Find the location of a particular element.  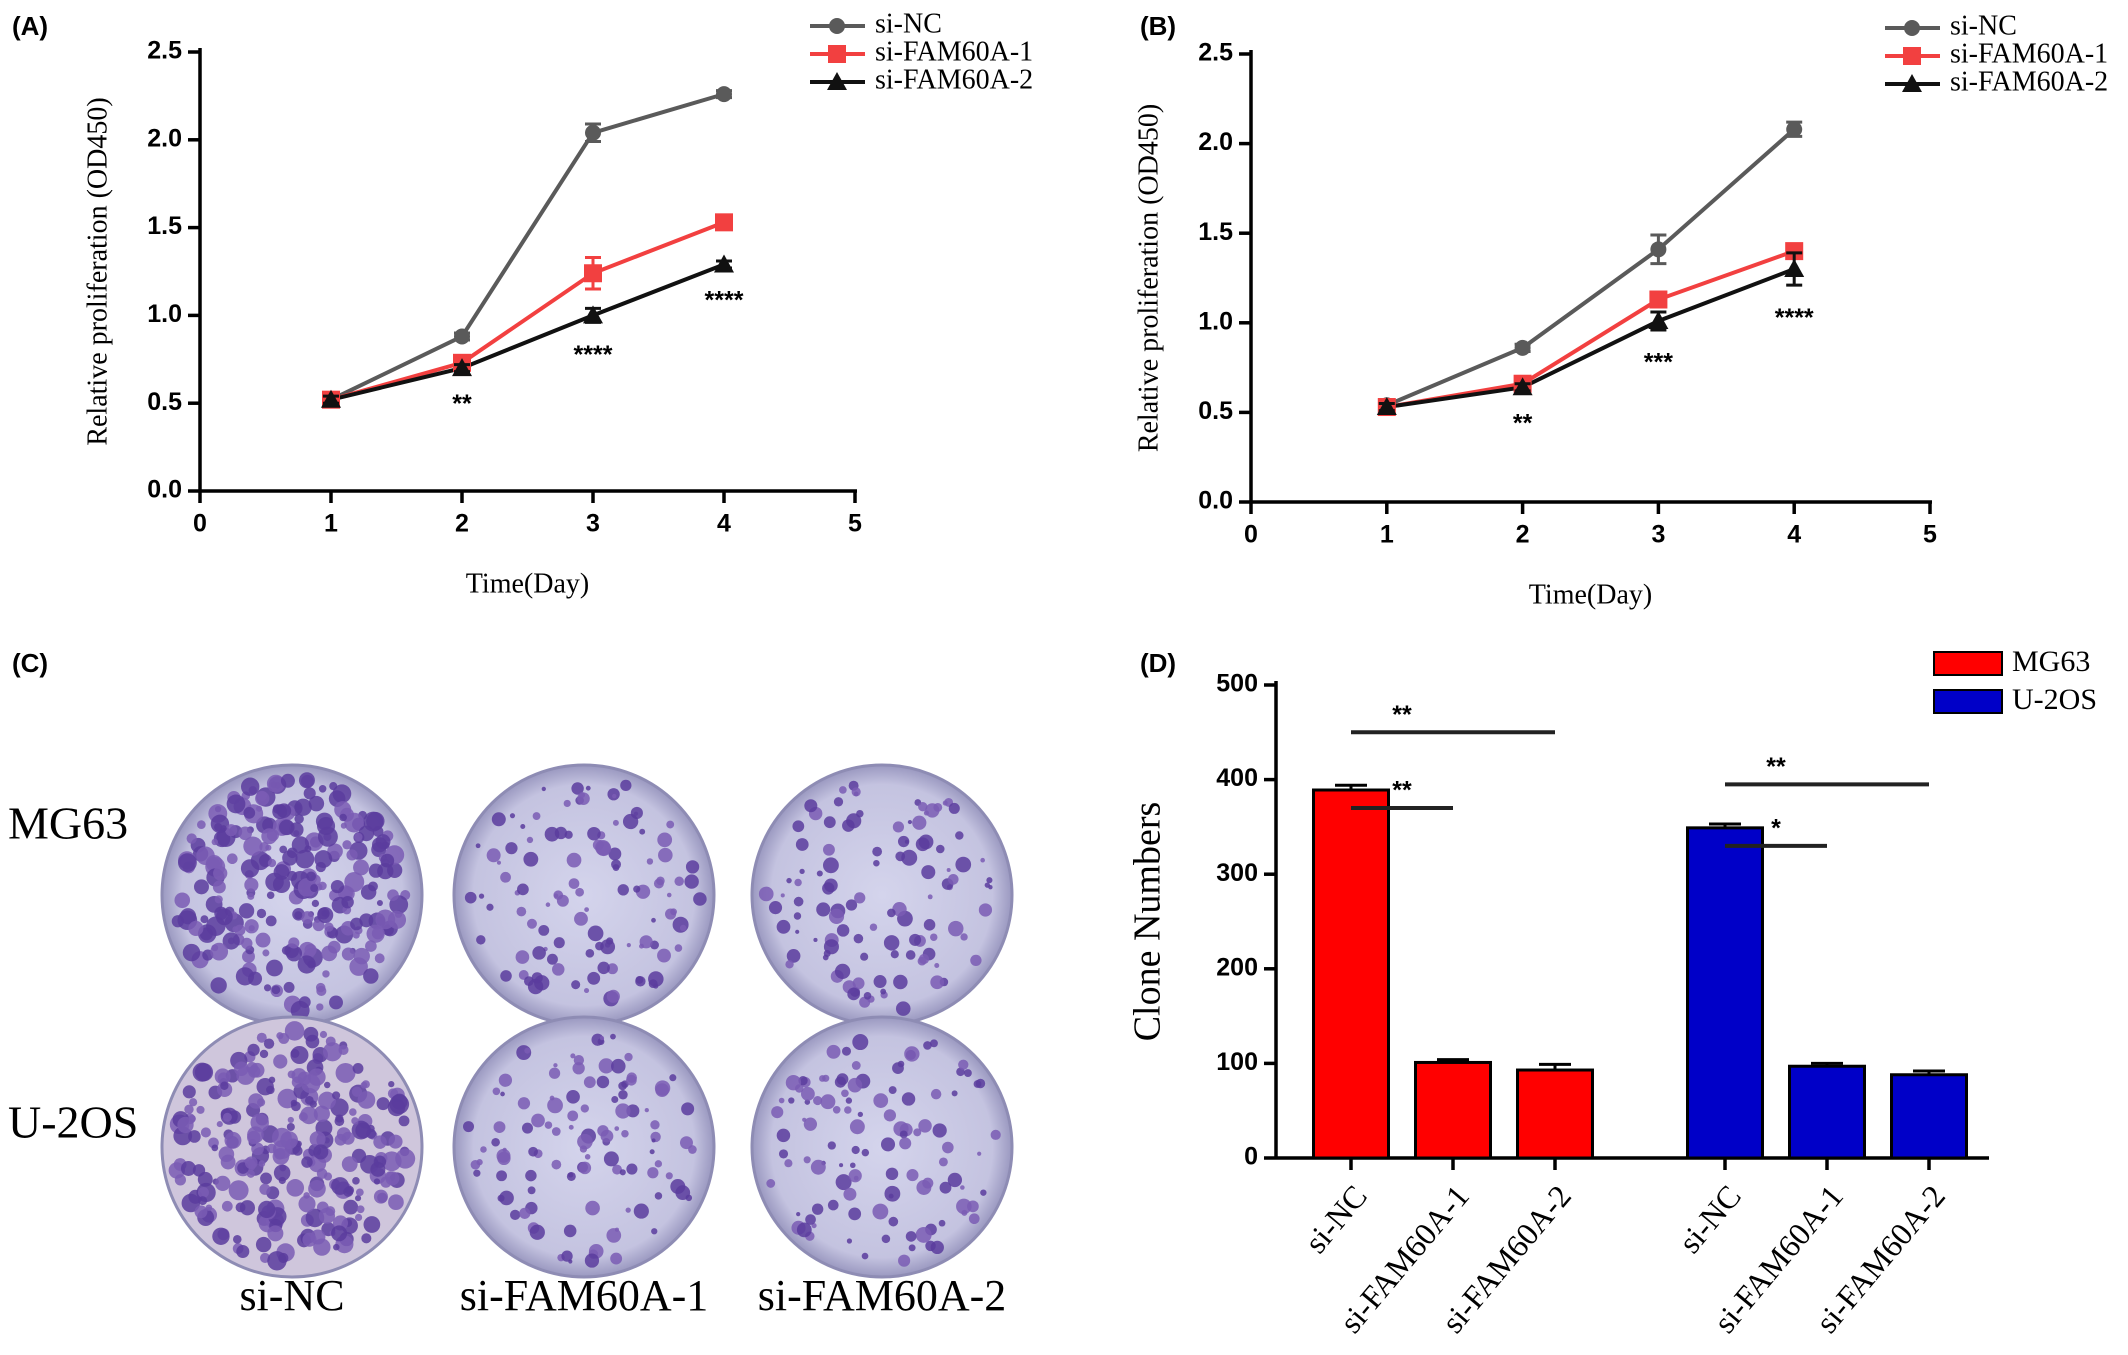

column-label: si-NC is located at coordinates (291, 1295).